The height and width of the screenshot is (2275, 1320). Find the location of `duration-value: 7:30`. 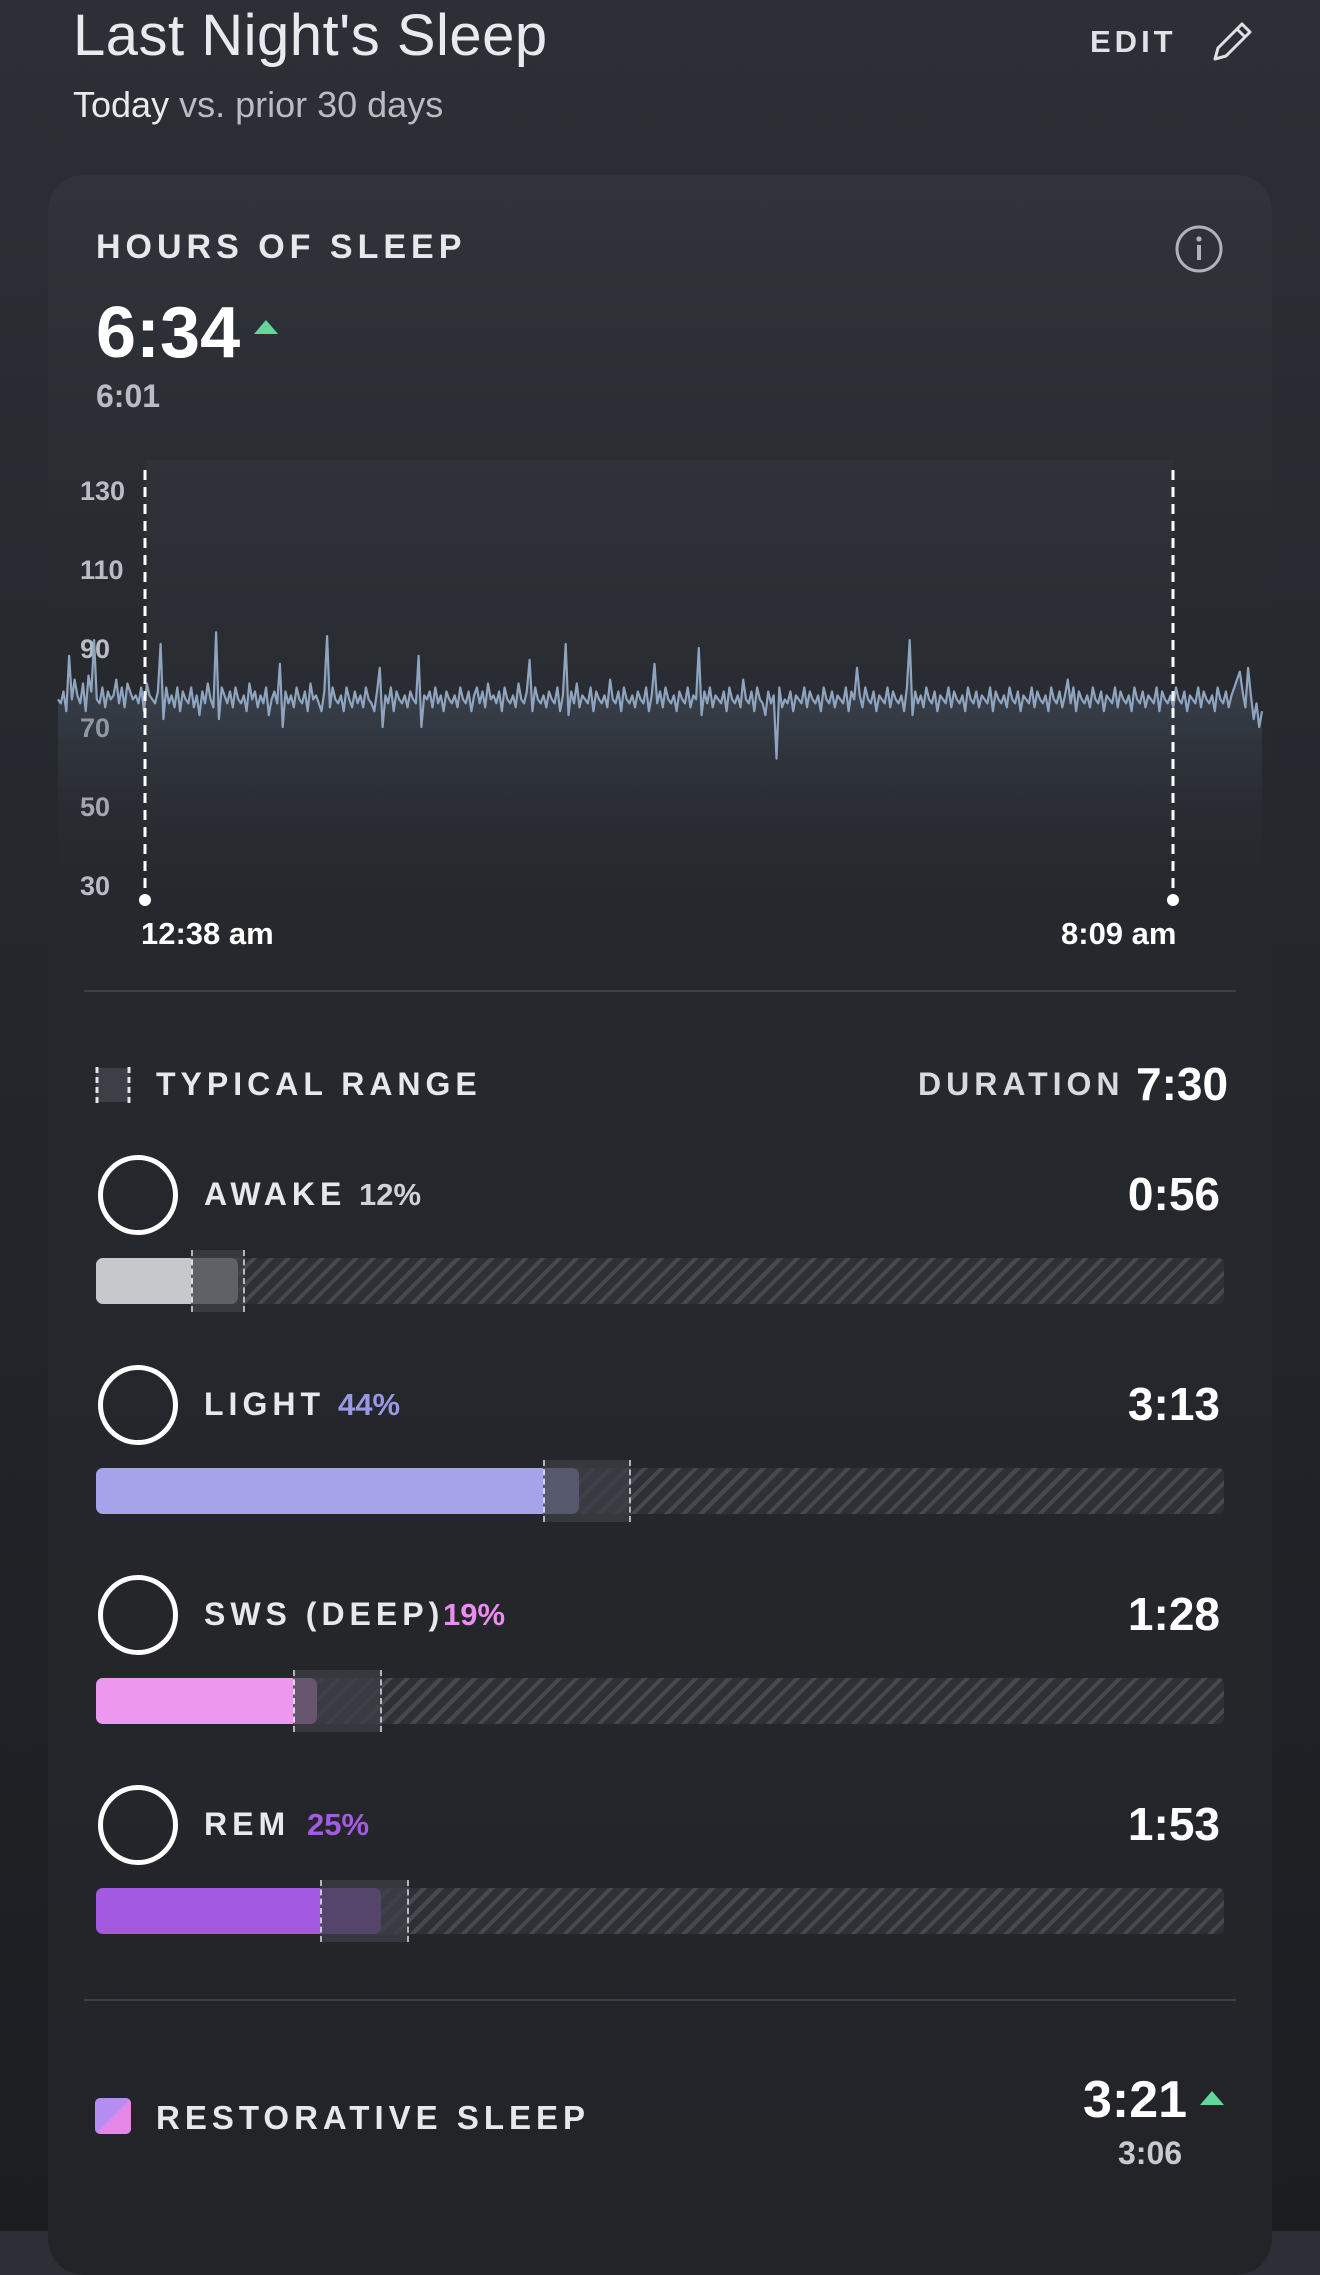

duration-value: 7:30 is located at coordinates (1182, 1084).